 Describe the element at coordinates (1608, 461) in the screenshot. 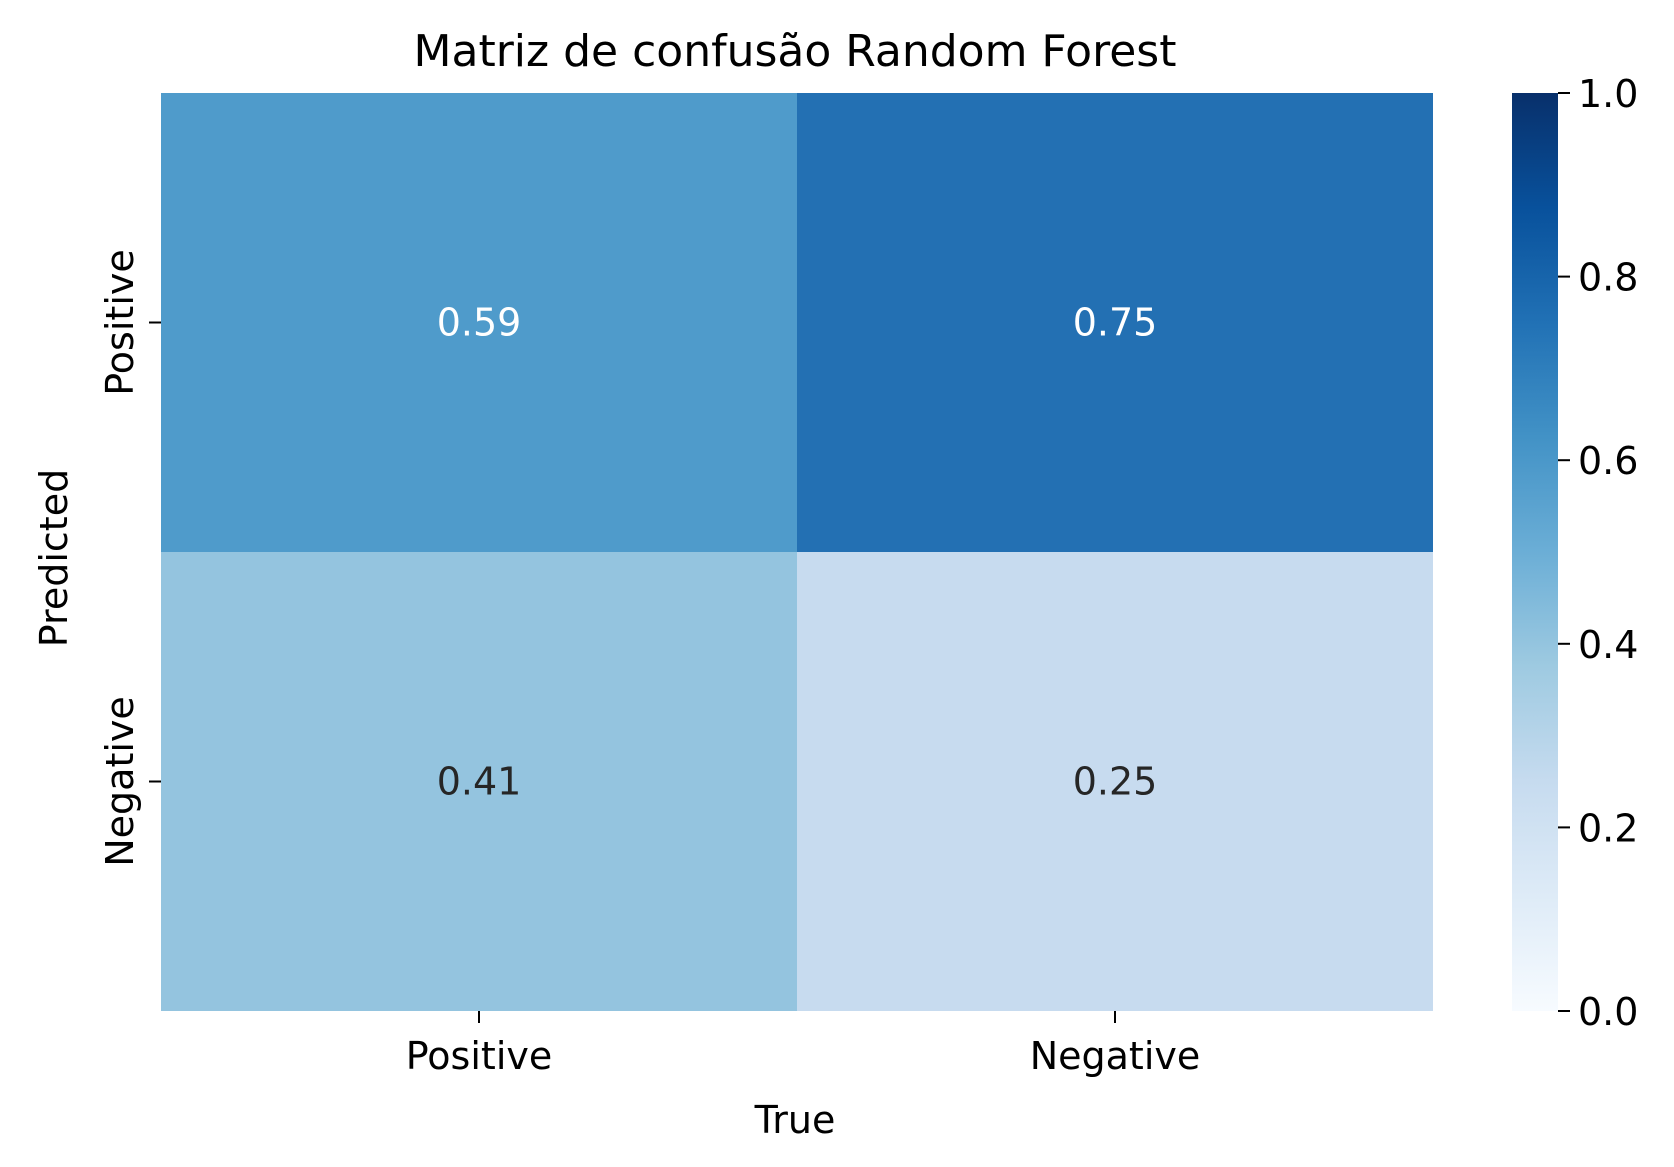

I see `colorbar-tick-label: 0.6` at that location.